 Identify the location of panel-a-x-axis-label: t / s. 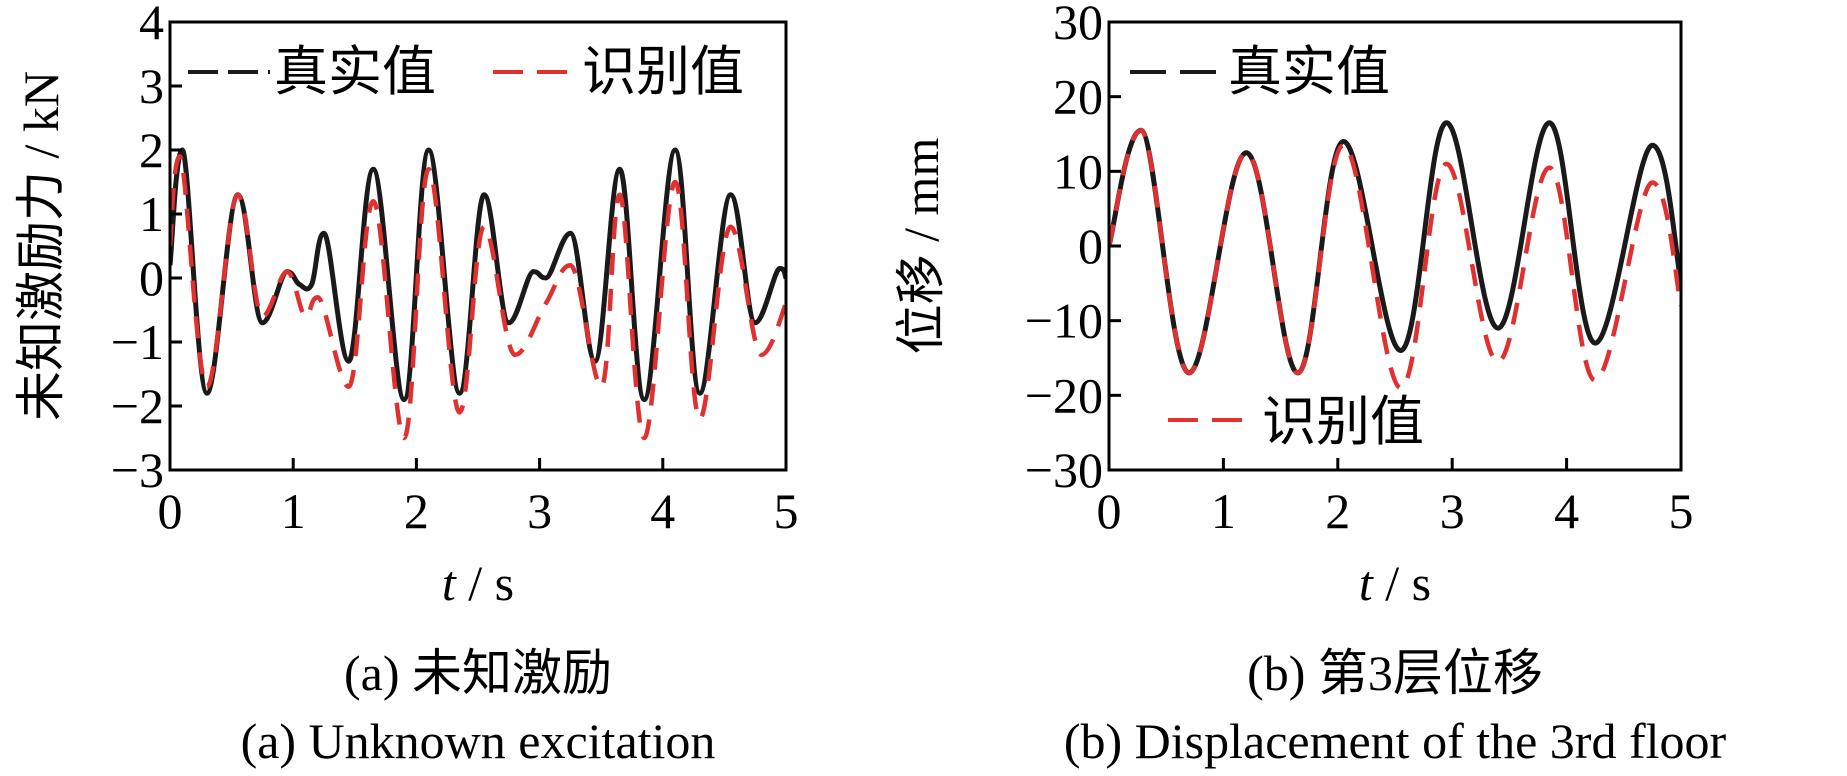
(478, 583).